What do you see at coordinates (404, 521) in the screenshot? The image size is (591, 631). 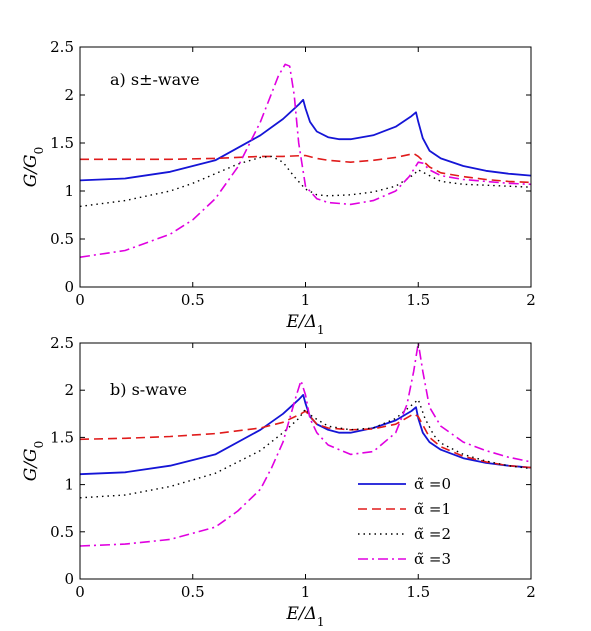 I see `legend: α̃ =0 α̃ =1 α̃ =2 α̃ =3` at bounding box center [404, 521].